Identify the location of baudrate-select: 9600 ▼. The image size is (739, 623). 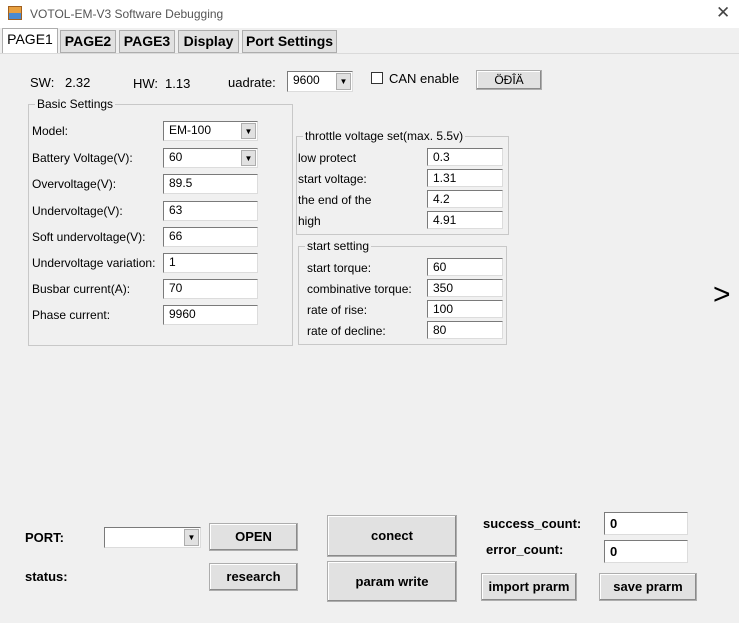
(320, 81).